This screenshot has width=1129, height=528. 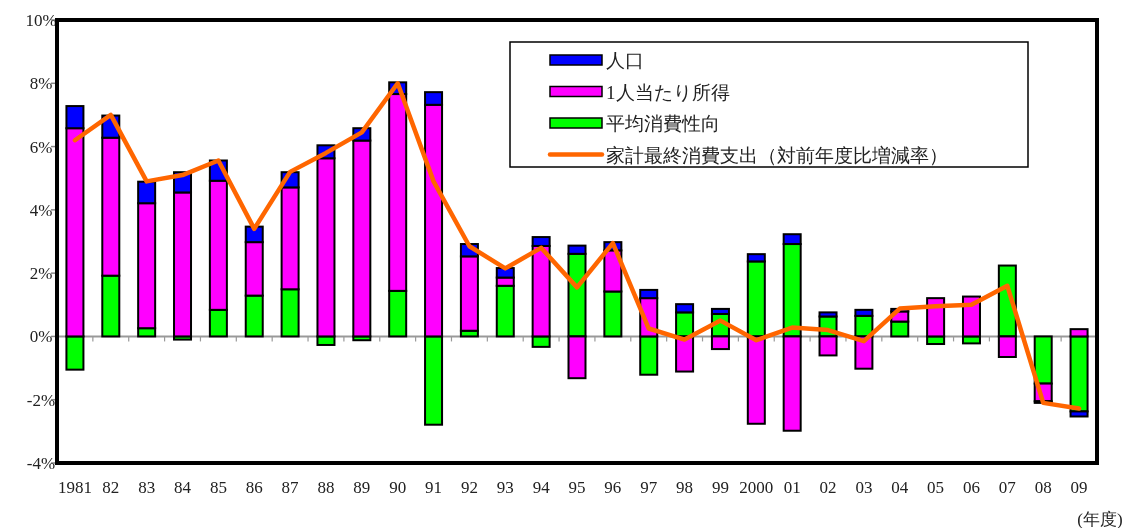 I want to click on x-tick-label: 98, so click(x=685, y=487).